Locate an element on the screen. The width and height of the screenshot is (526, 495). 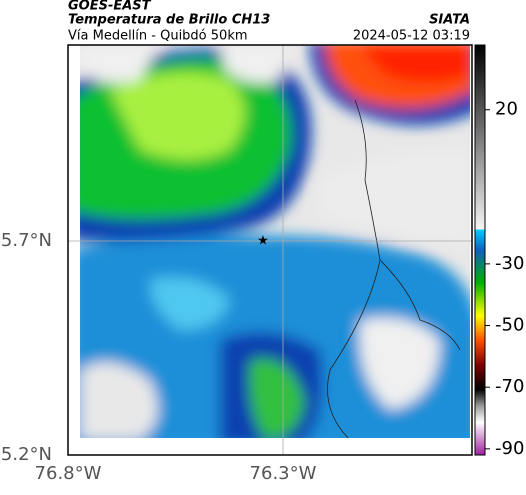
lat-ticks: 5.7°N 5.2°N is located at coordinates (26, 347).